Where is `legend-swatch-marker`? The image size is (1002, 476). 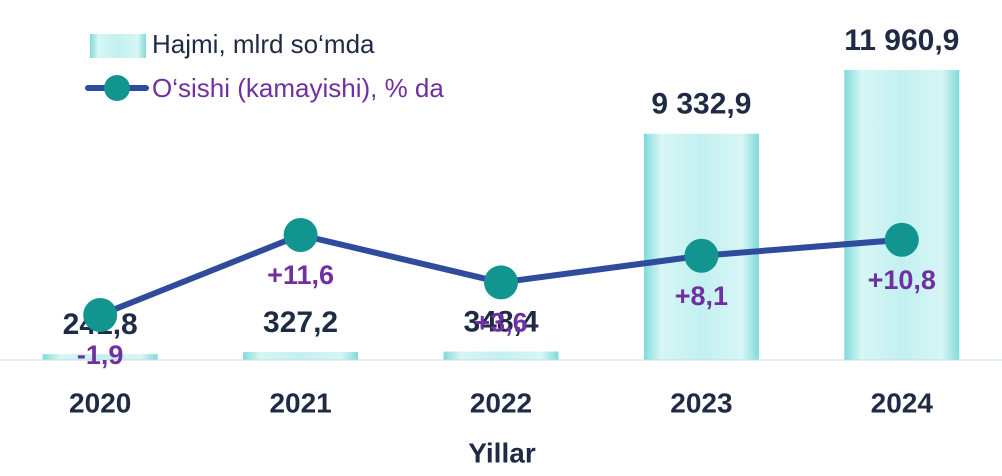 legend-swatch-marker is located at coordinates (117, 88).